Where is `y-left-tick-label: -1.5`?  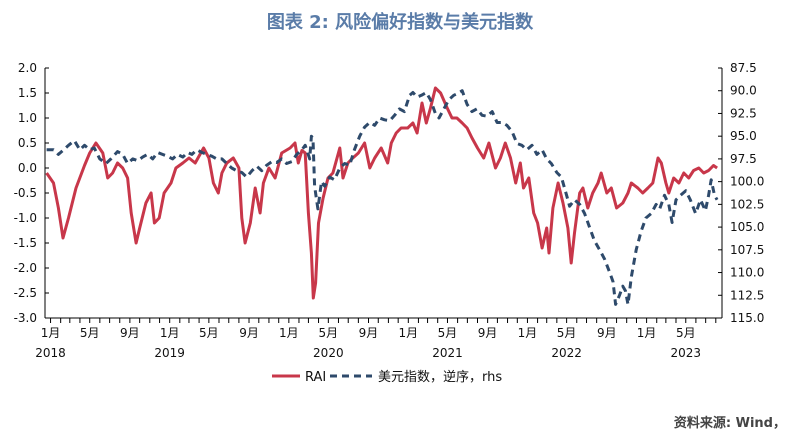
y-left-tick-label: -1.5 is located at coordinates (25, 243).